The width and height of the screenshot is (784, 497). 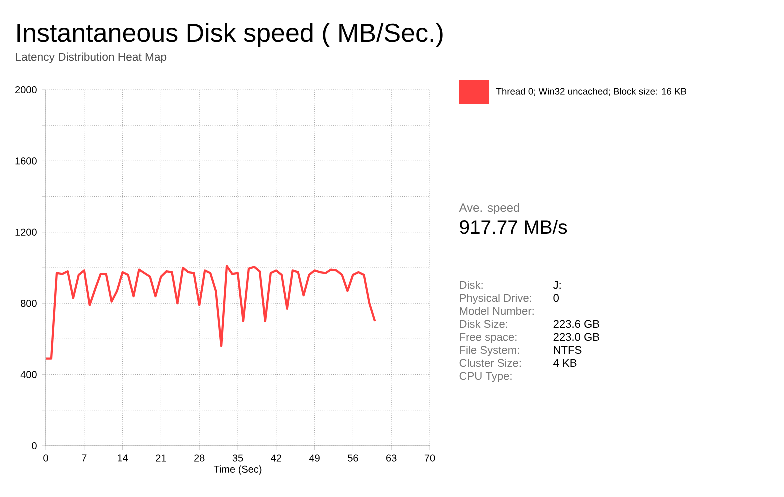 I want to click on chart-subtitle: Latency Distribution Heat Map, so click(x=91, y=58).